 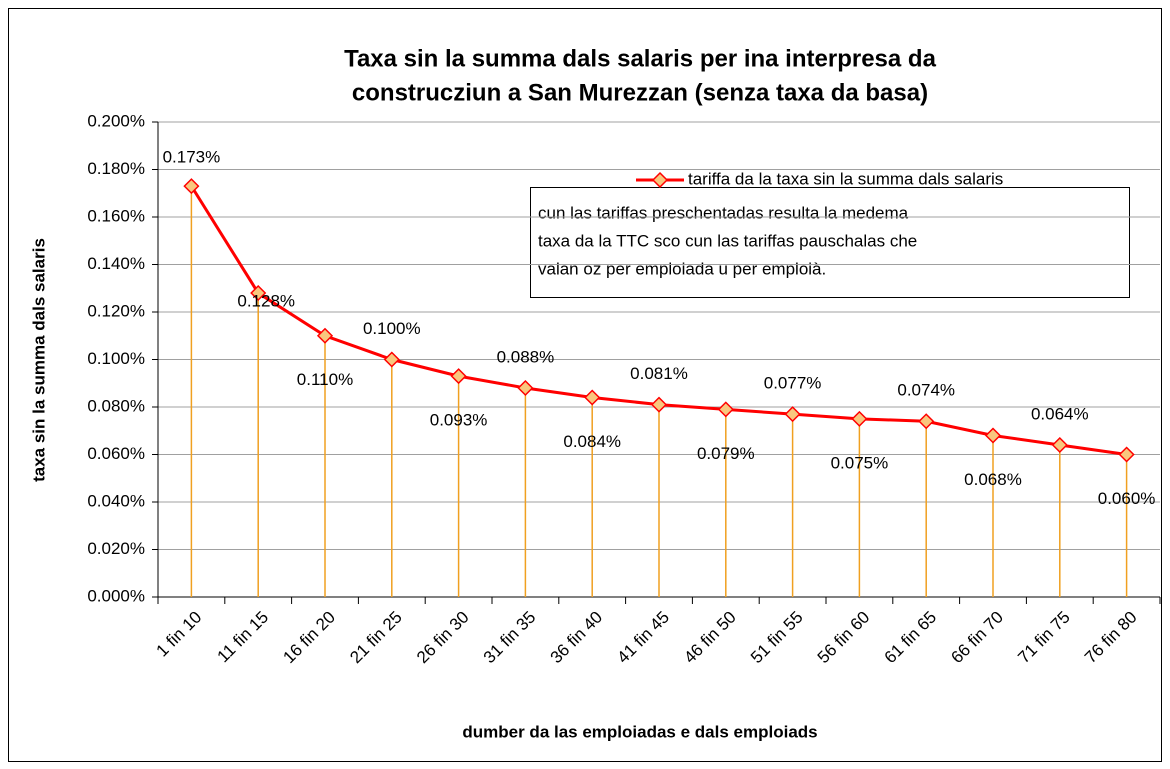 What do you see at coordinates (459, 420) in the screenshot?
I see `data-label: 0.093%` at bounding box center [459, 420].